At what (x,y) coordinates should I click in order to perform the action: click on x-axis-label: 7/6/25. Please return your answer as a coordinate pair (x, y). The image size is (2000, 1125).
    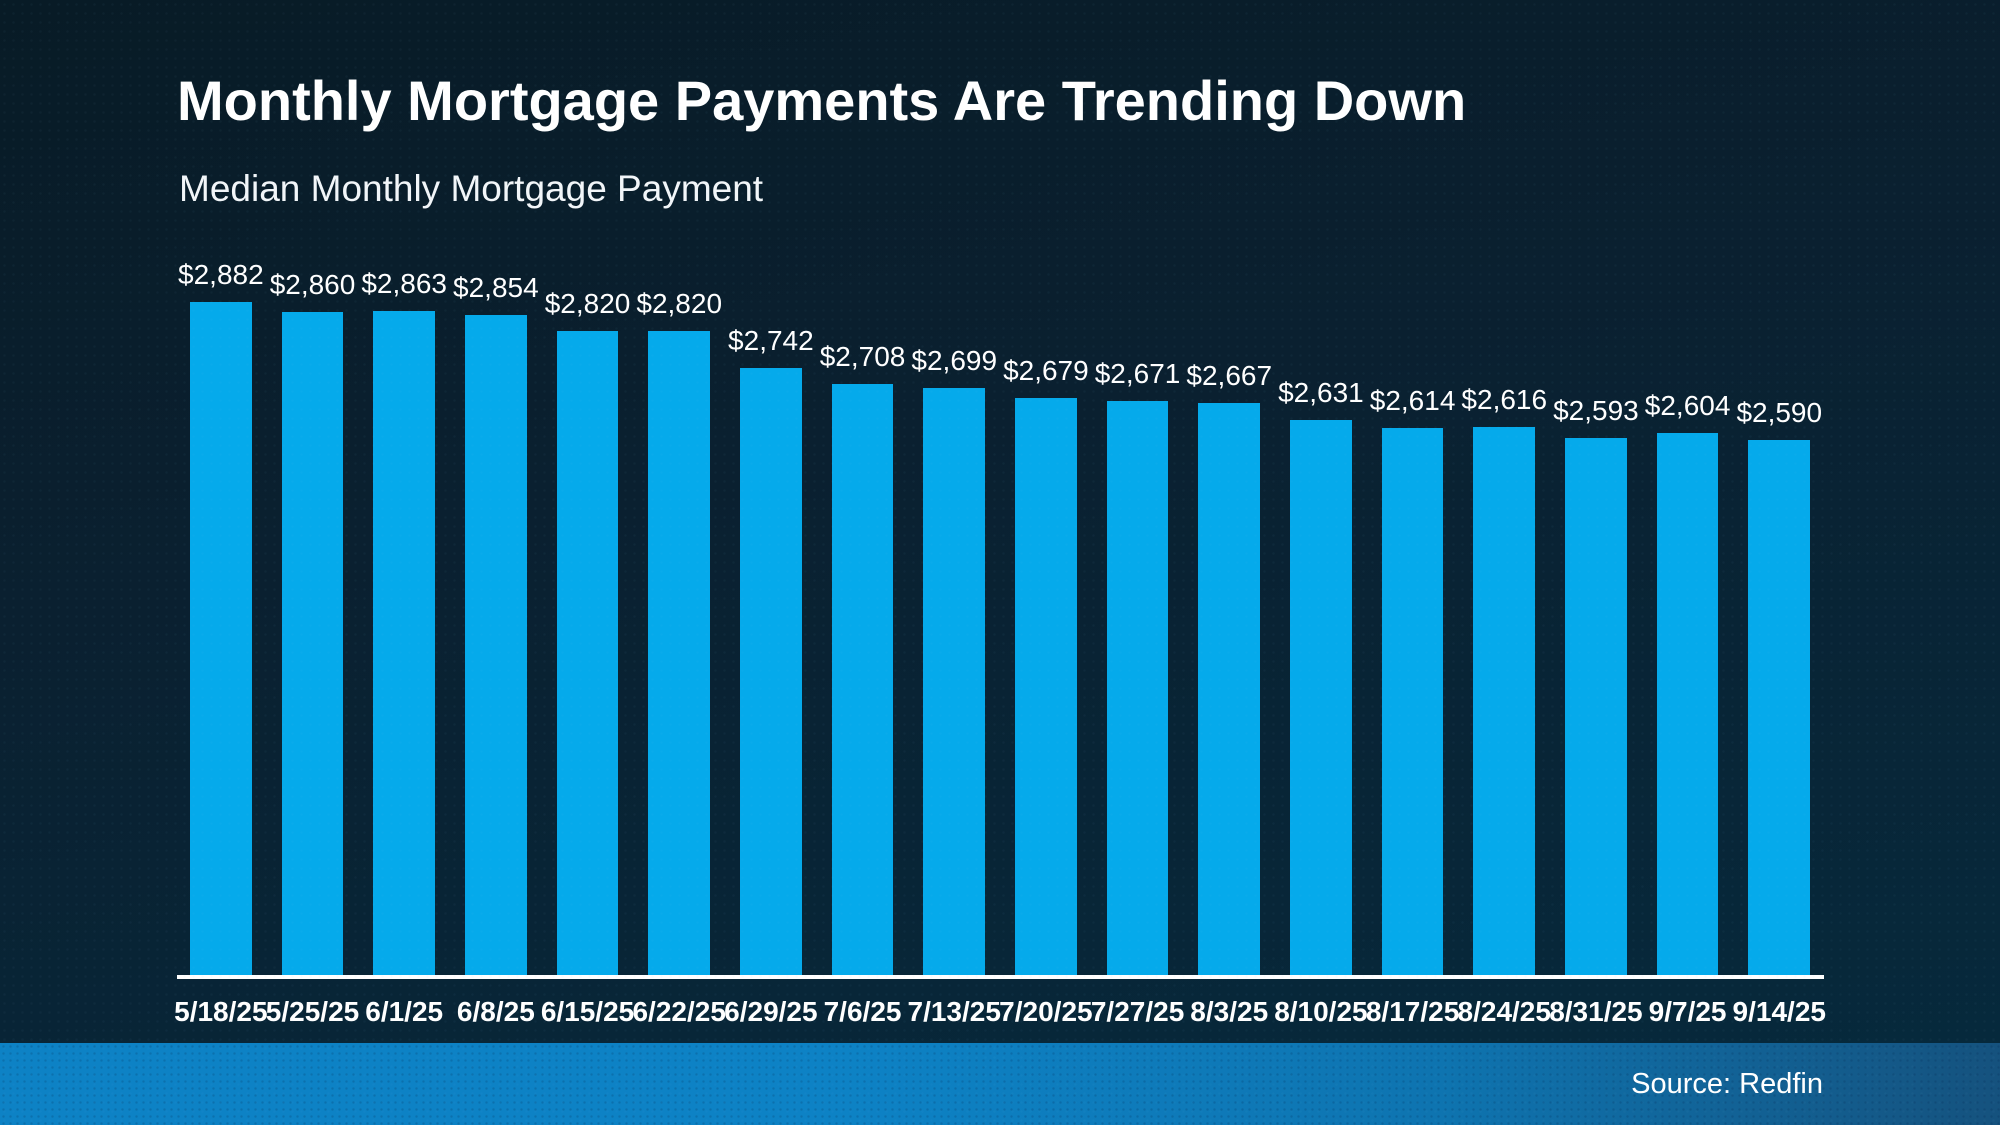
    Looking at the image, I should click on (863, 1012).